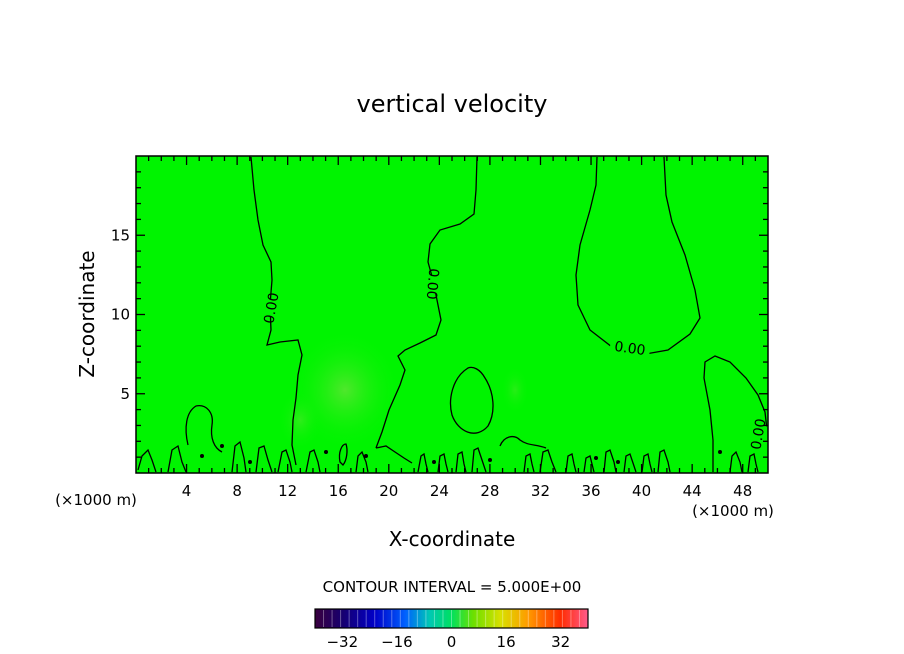 The height and width of the screenshot is (654, 904). What do you see at coordinates (506, 642) in the screenshot?
I see `colorbar-tick-label: 16` at bounding box center [506, 642].